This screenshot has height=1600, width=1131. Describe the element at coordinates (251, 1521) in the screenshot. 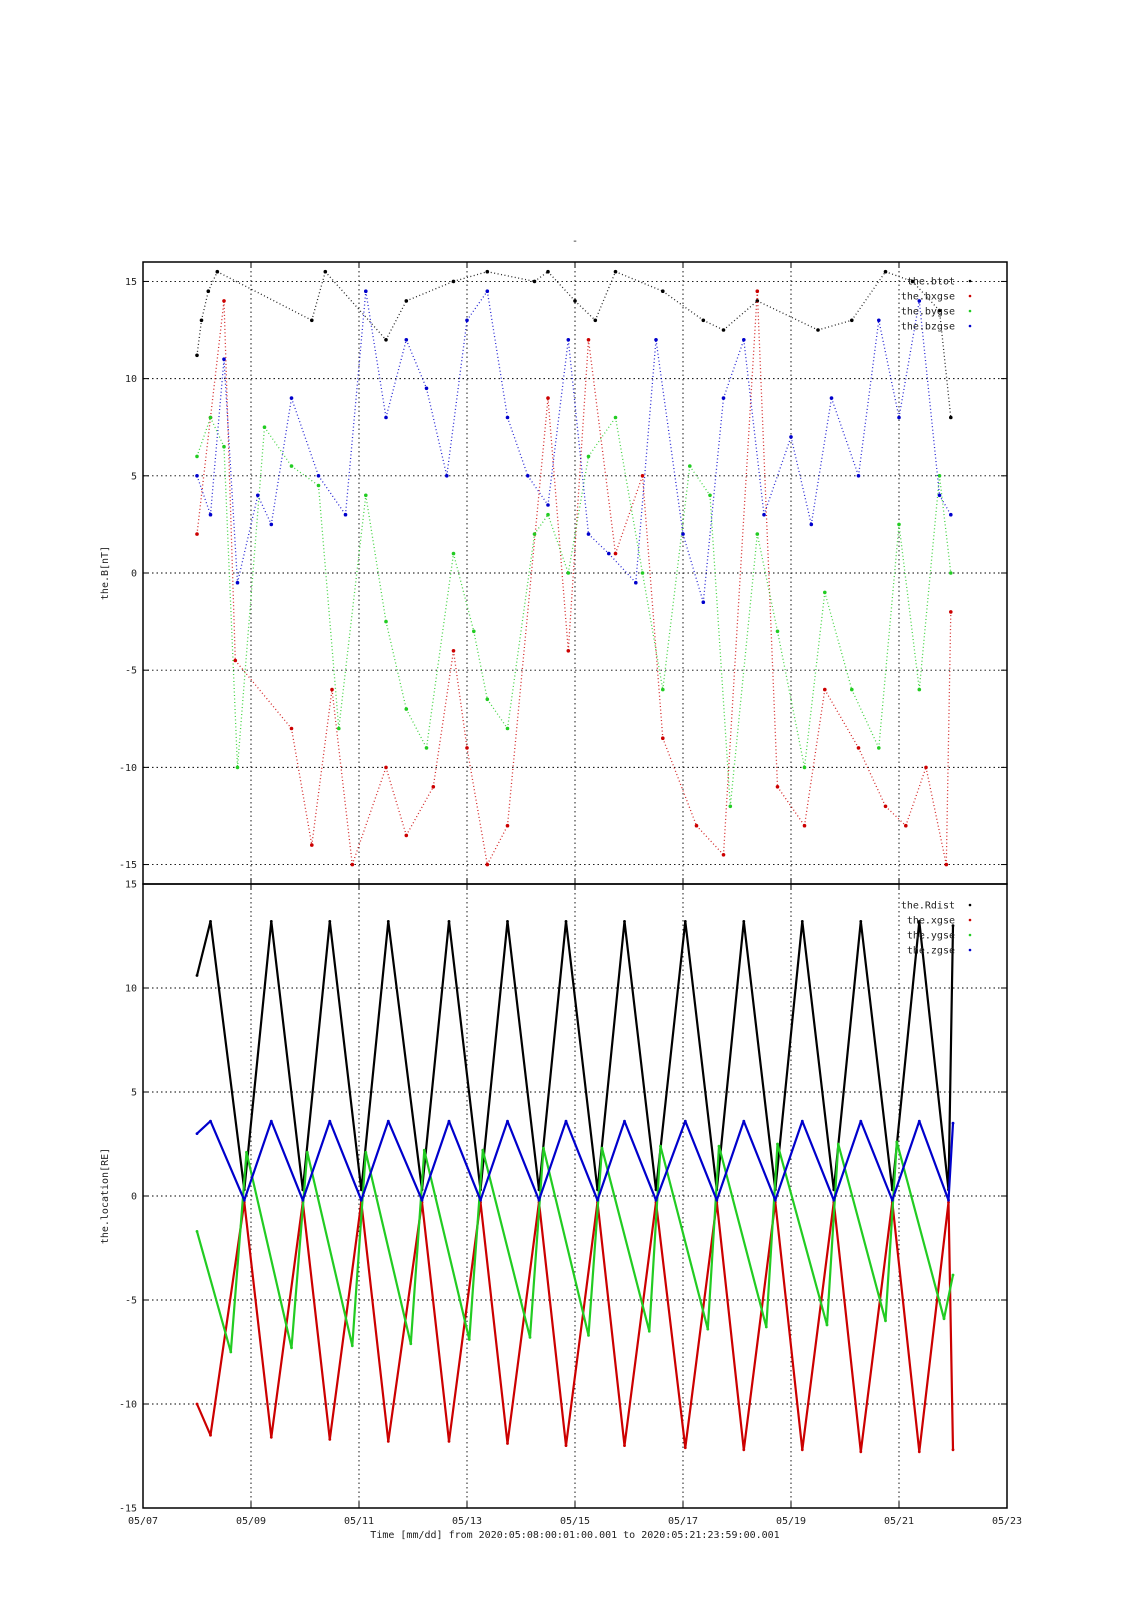

I see `x-tick-label: 05/09` at that location.